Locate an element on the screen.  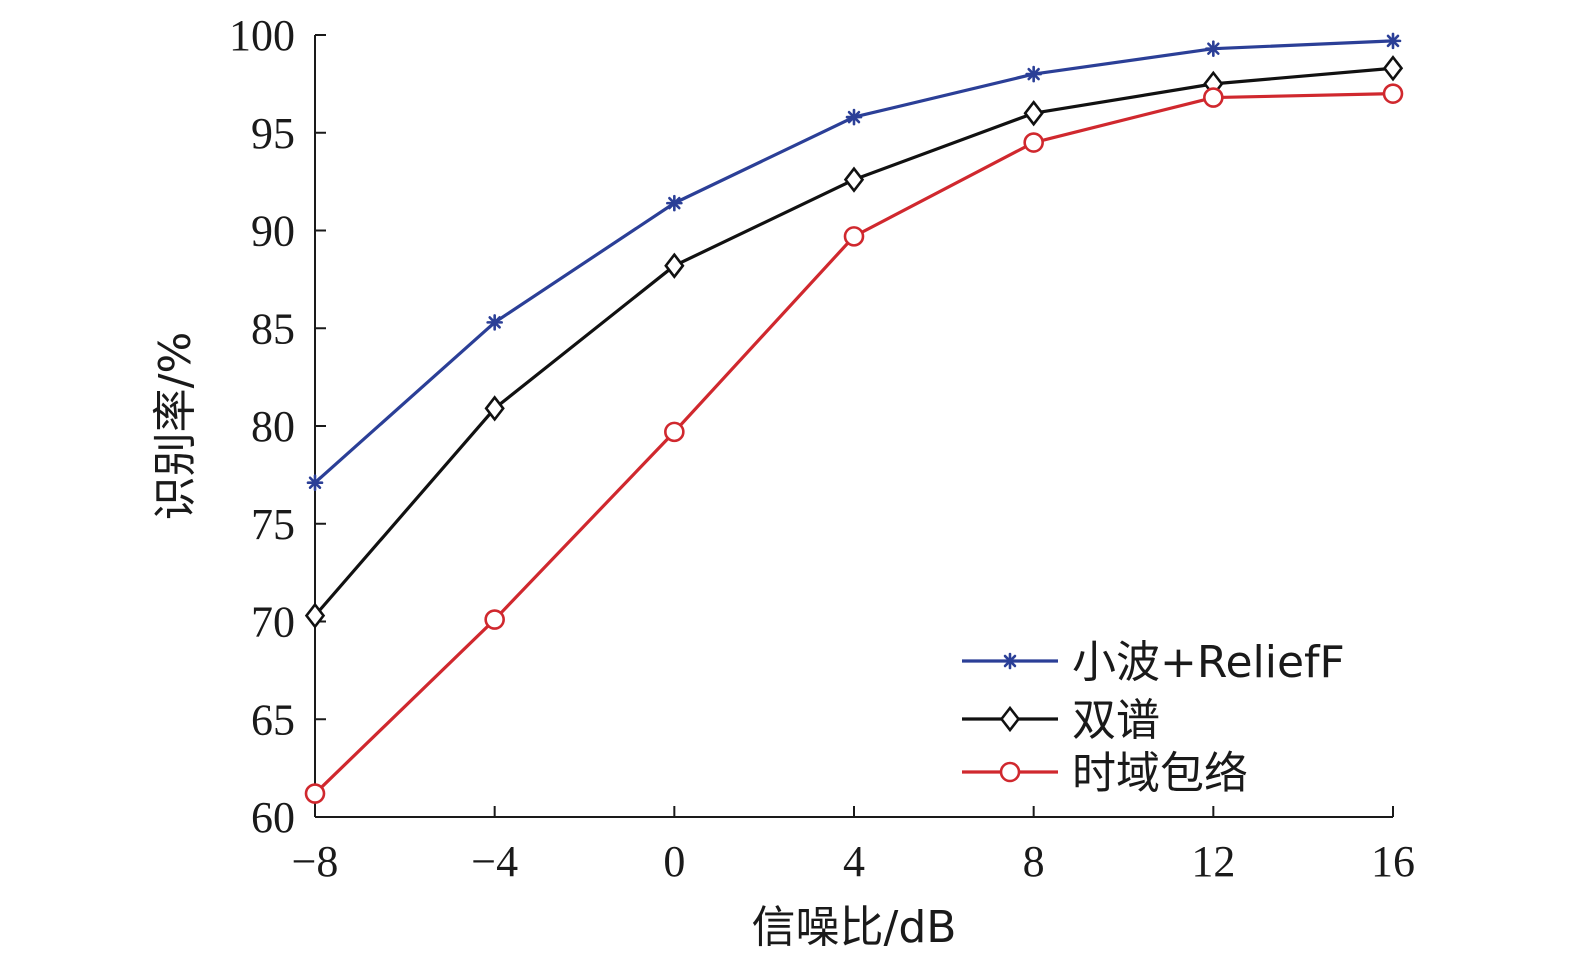
x-axis-ticks: −8 −4 0 4 8 12 16 is located at coordinates (853, 846).